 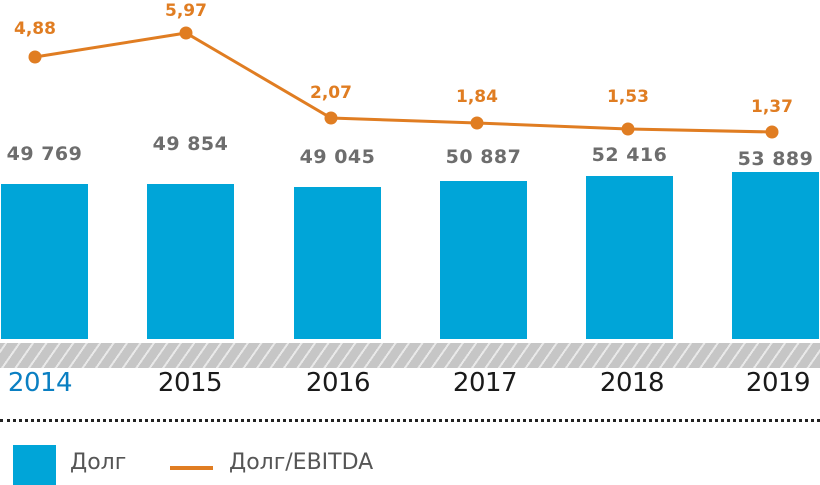 I want to click on legend-line-swatch, so click(x=191, y=468).